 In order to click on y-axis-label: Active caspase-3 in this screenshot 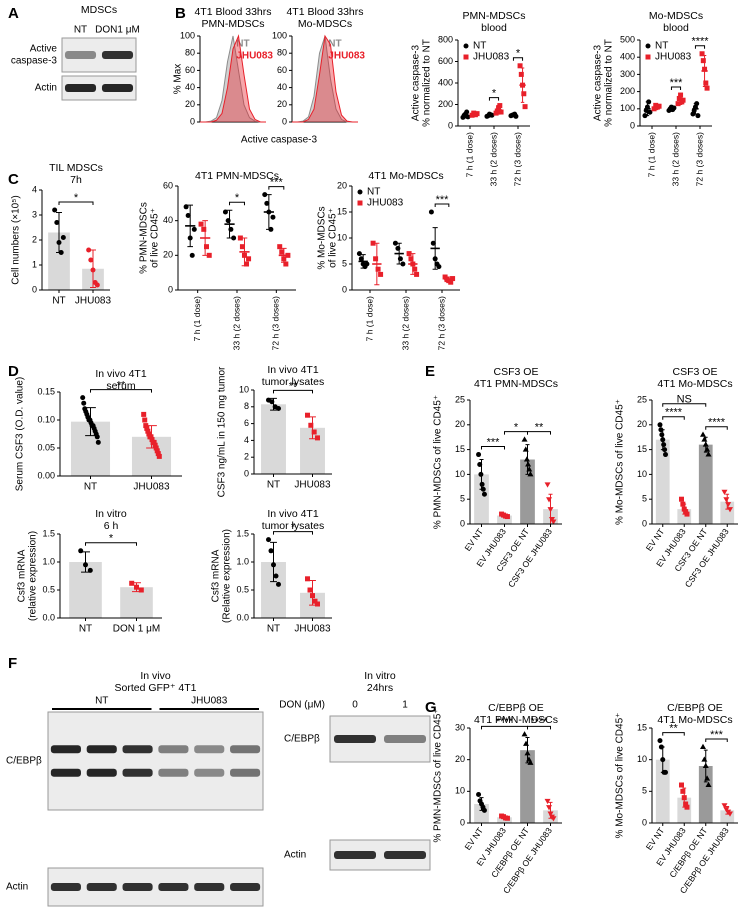, I will do `click(598, 82)`.